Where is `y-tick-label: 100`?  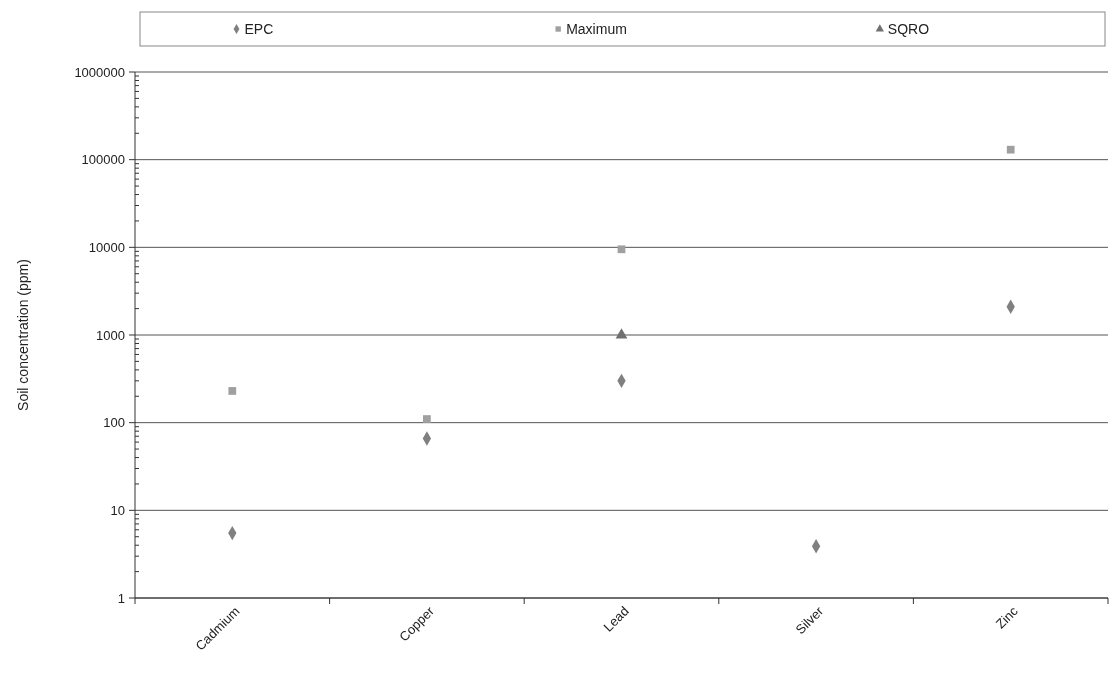 y-tick-label: 100 is located at coordinates (114, 423).